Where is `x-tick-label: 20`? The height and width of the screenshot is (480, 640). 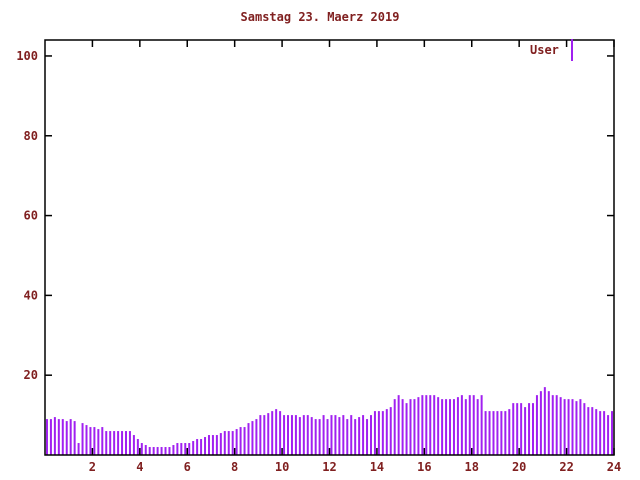 x-tick-label: 20 is located at coordinates (519, 467).